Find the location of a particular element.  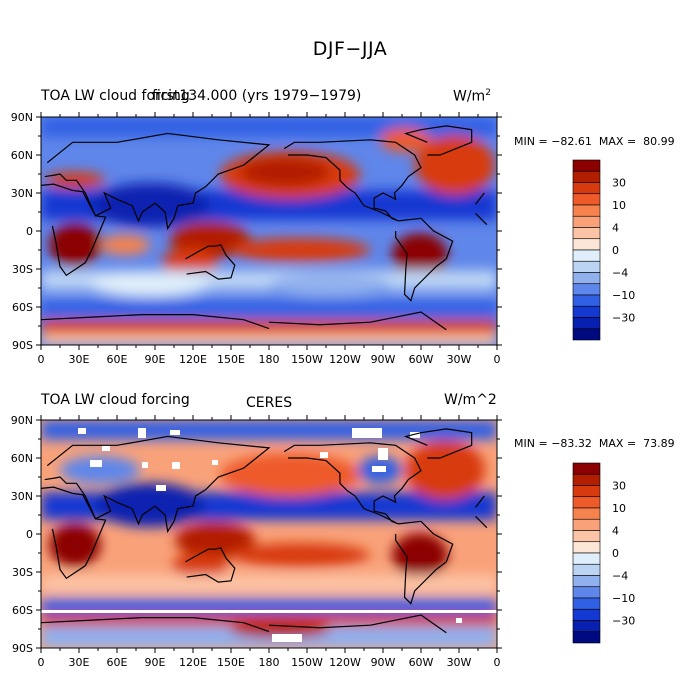

x-tick-label: 30E is located at coordinates (79, 359).